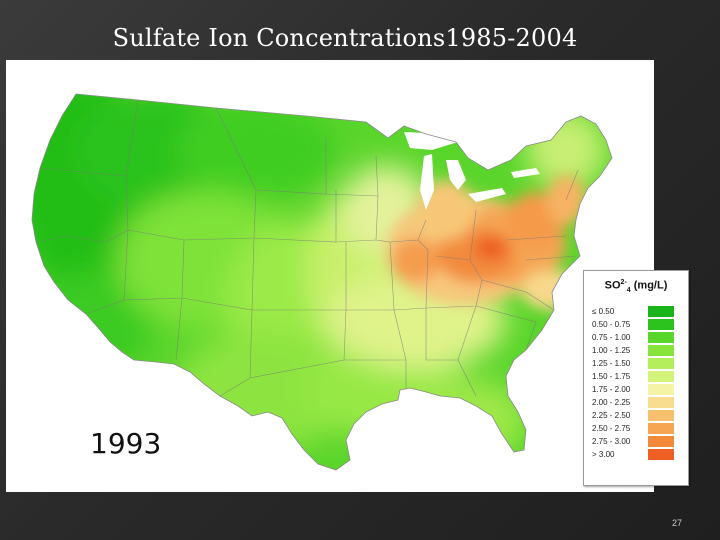 This screenshot has width=720, height=540. I want to click on legend-range-label: 1.25 - 1.50, so click(611, 363).